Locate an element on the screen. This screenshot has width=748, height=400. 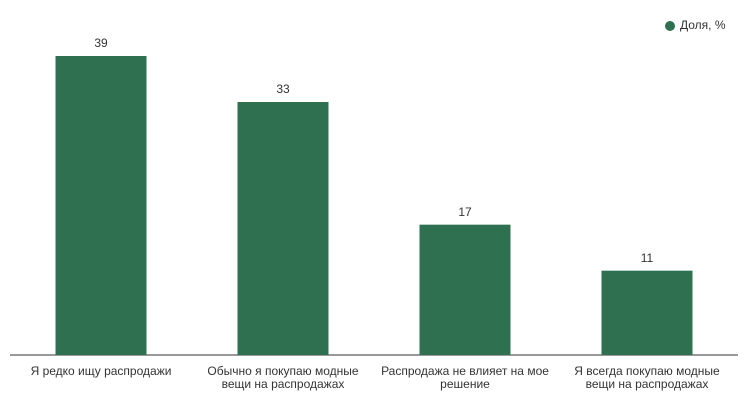
data-label: 33 is located at coordinates (283, 89).